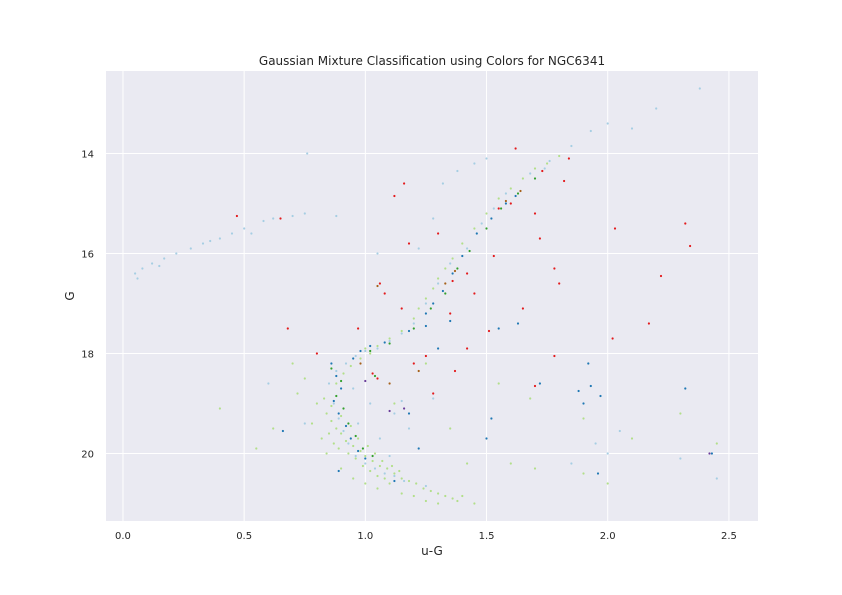 Image resolution: width=842 pixels, height=595 pixels. I want to click on y-tick-label: 18, so click(87, 355).